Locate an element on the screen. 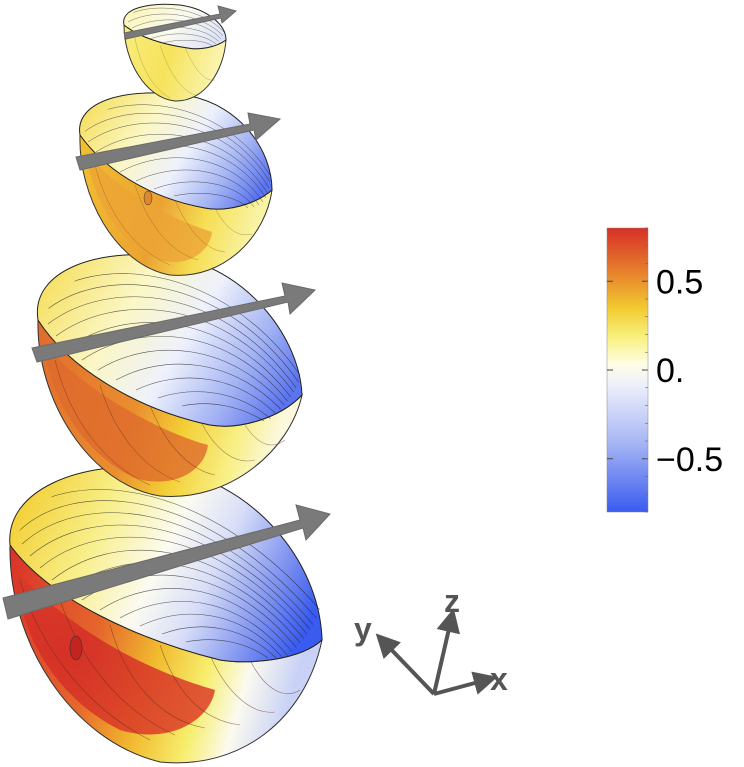 This screenshot has height=767, width=744. hemisphere-2-inner-section is located at coordinates (126, 413).